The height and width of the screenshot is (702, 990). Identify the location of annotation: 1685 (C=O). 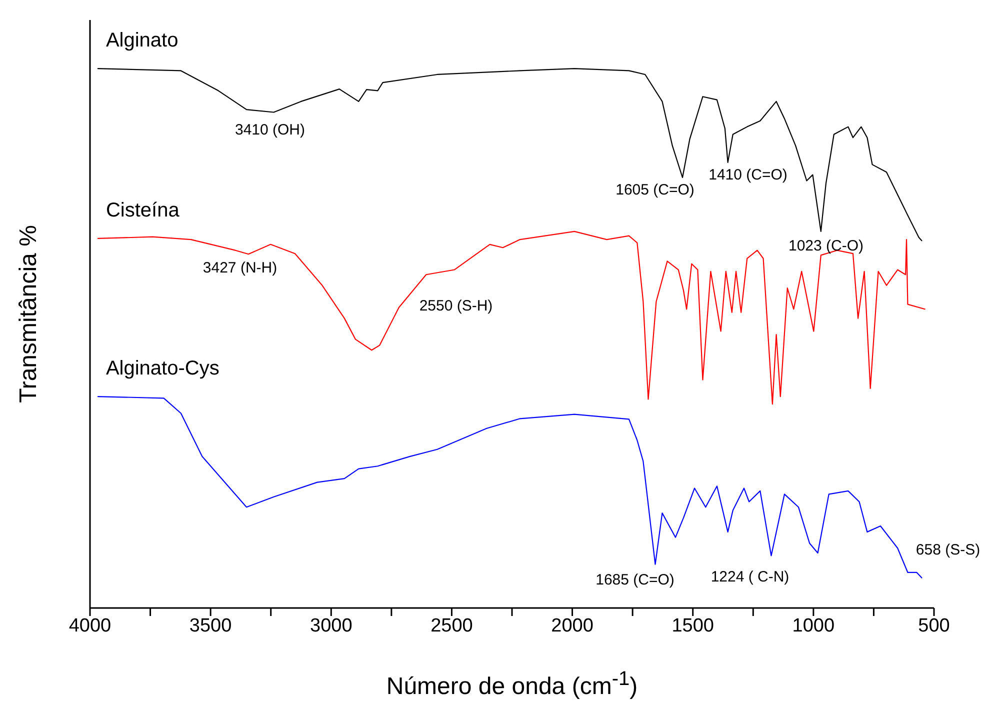
(635, 580).